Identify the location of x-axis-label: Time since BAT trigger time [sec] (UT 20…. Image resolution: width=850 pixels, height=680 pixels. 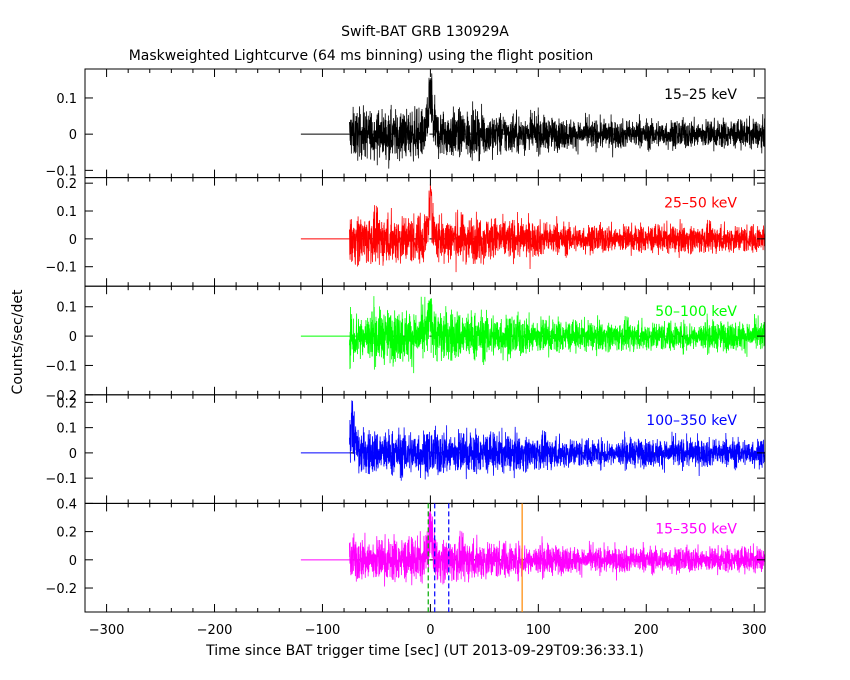
(424, 651).